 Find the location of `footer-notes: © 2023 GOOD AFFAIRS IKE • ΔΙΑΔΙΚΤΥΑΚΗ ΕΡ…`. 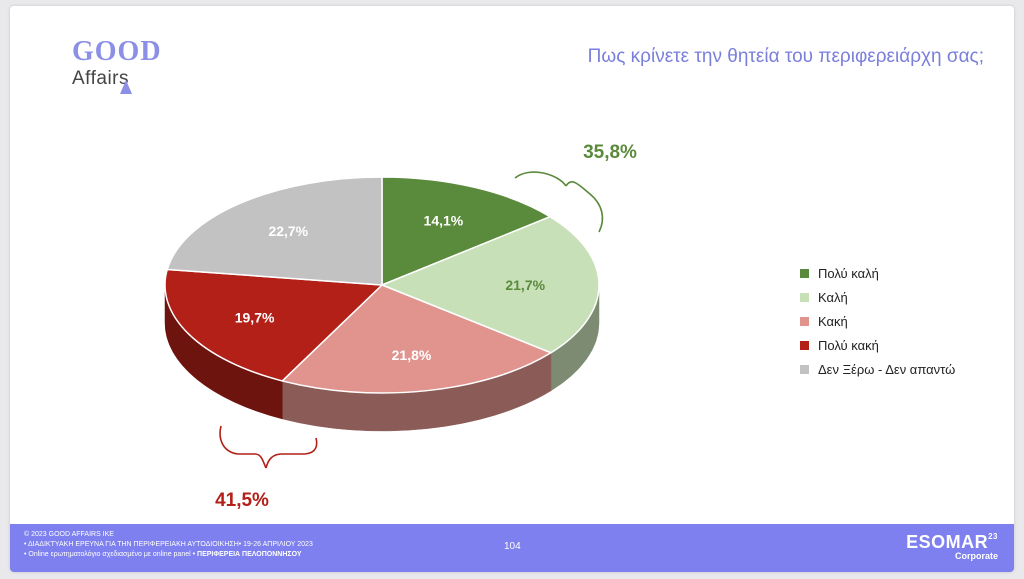

footer-notes: © 2023 GOOD AFFAIRS IKE • ΔΙΑΔΙΚΤΥΑΚΗ ΕΡ… is located at coordinates (168, 545).